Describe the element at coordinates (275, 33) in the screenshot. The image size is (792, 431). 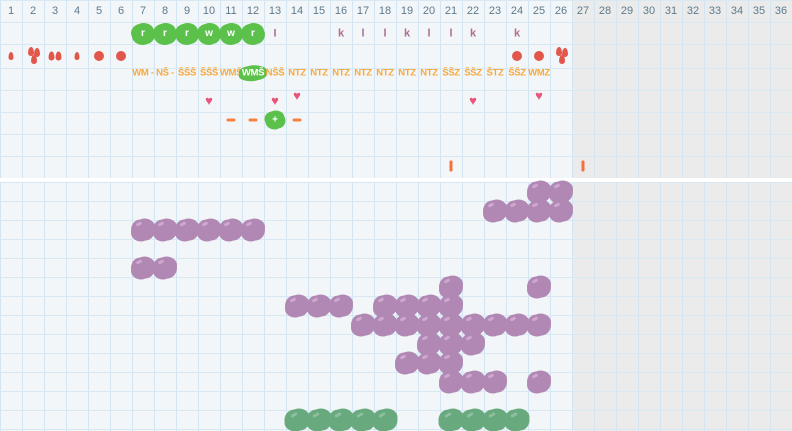
I see `letter-mark: I` at that location.